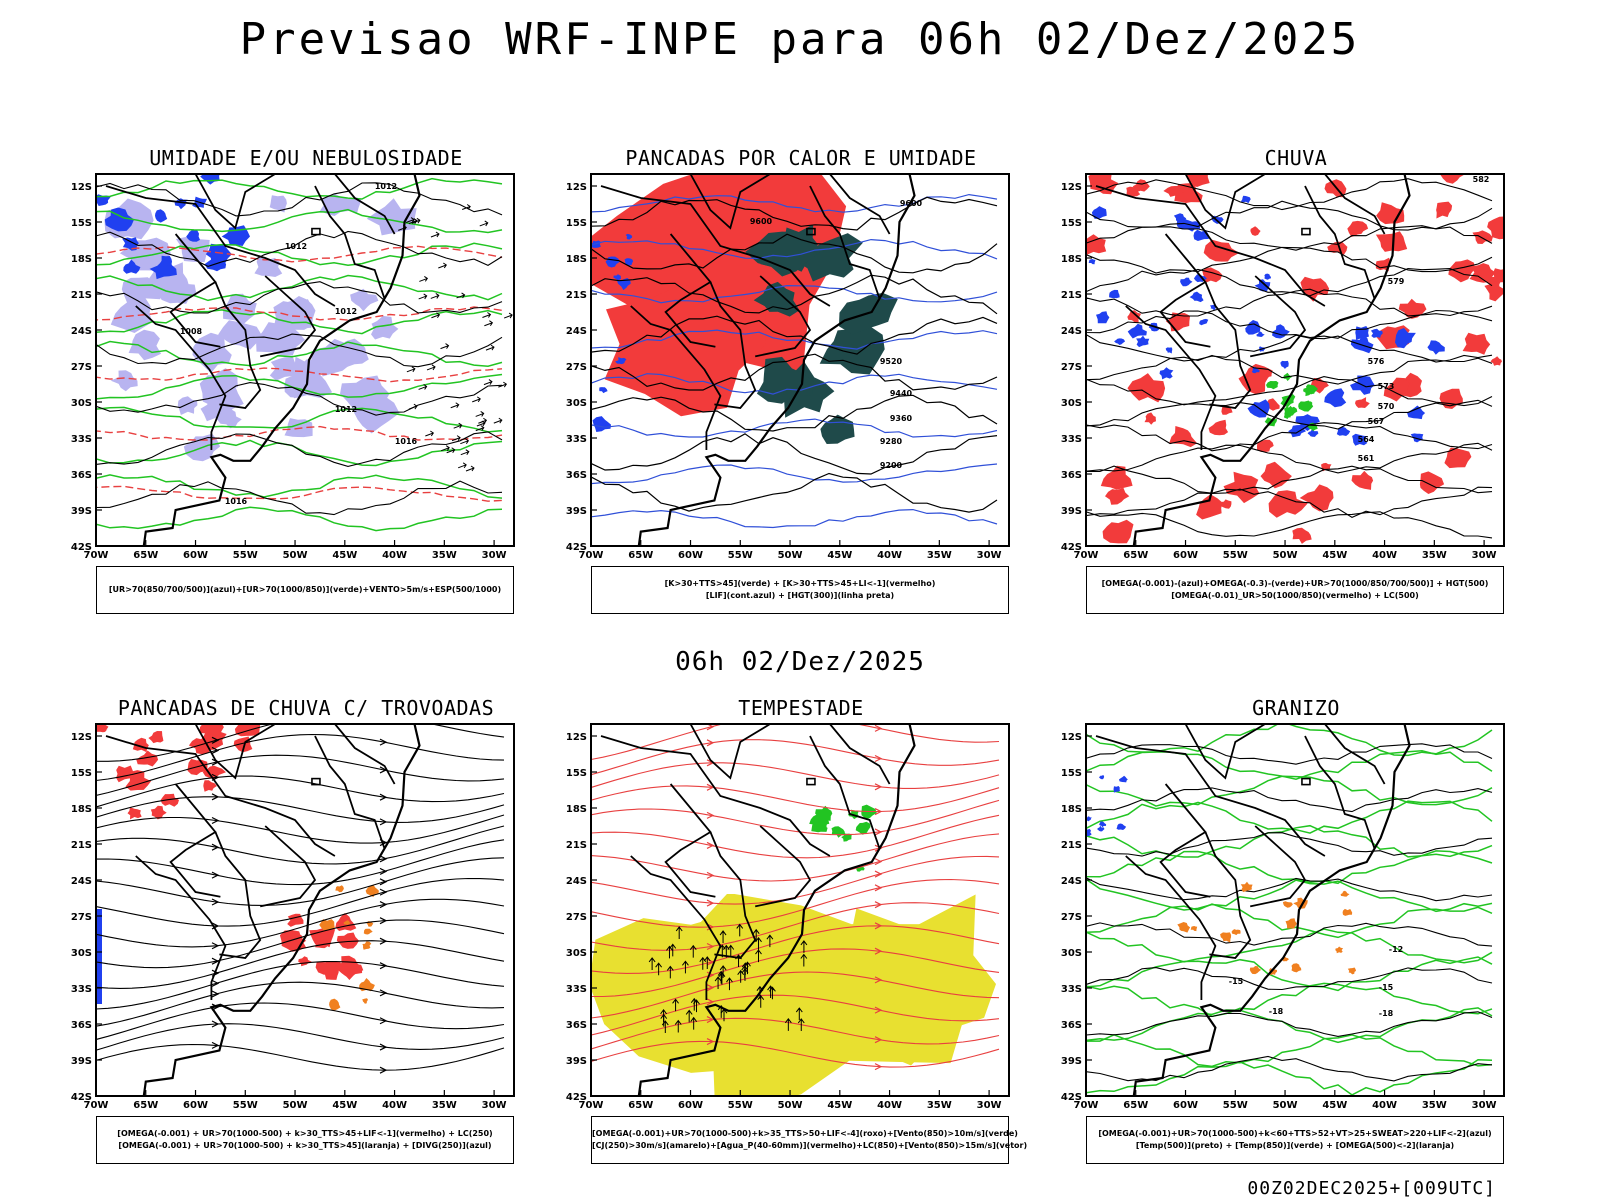 This screenshot has height=1200, width=1600. Describe the element at coordinates (130, 244) in the screenshot. I see `humidity-area-high` at that location.